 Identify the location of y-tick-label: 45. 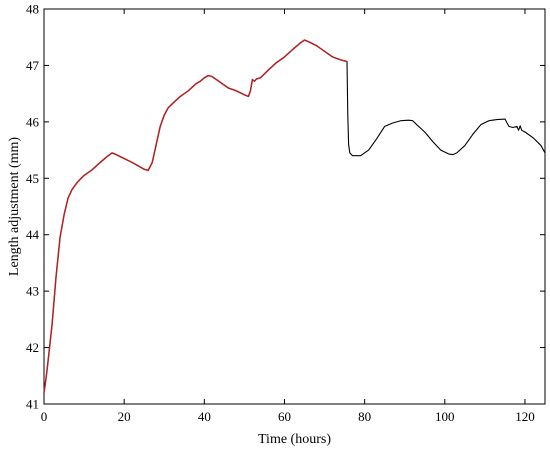
(32, 178).